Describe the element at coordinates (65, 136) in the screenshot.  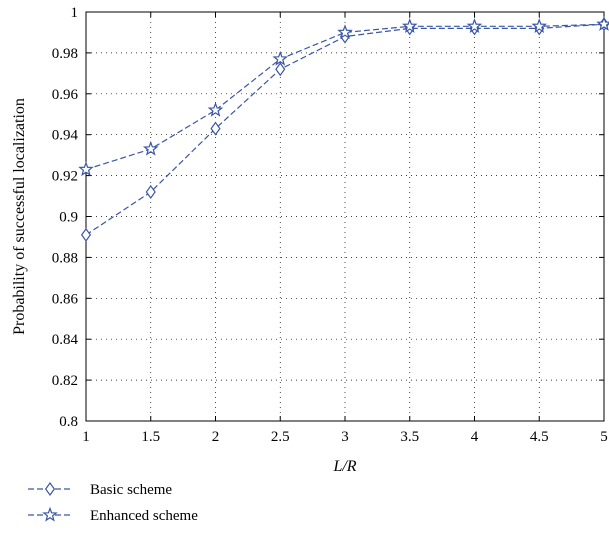
I see `y-tick-label: 0.94` at that location.